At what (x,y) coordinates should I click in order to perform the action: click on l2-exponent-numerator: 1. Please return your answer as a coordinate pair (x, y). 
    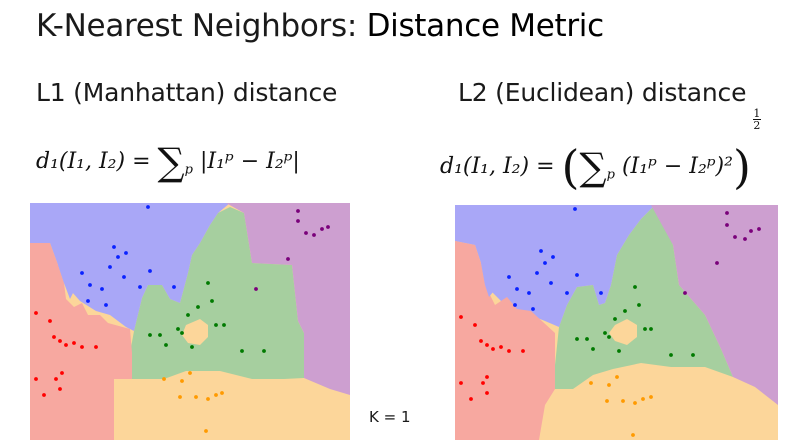
    Looking at the image, I should click on (757, 113).